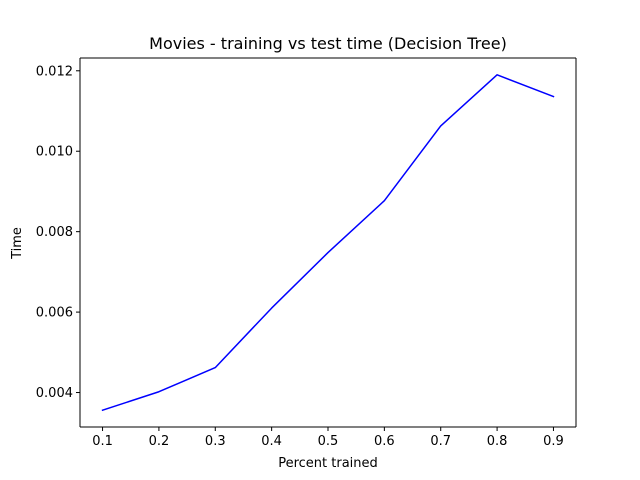 This screenshot has height=480, width=640. What do you see at coordinates (271, 441) in the screenshot?
I see `x-tick-label-3: 0.4` at bounding box center [271, 441].